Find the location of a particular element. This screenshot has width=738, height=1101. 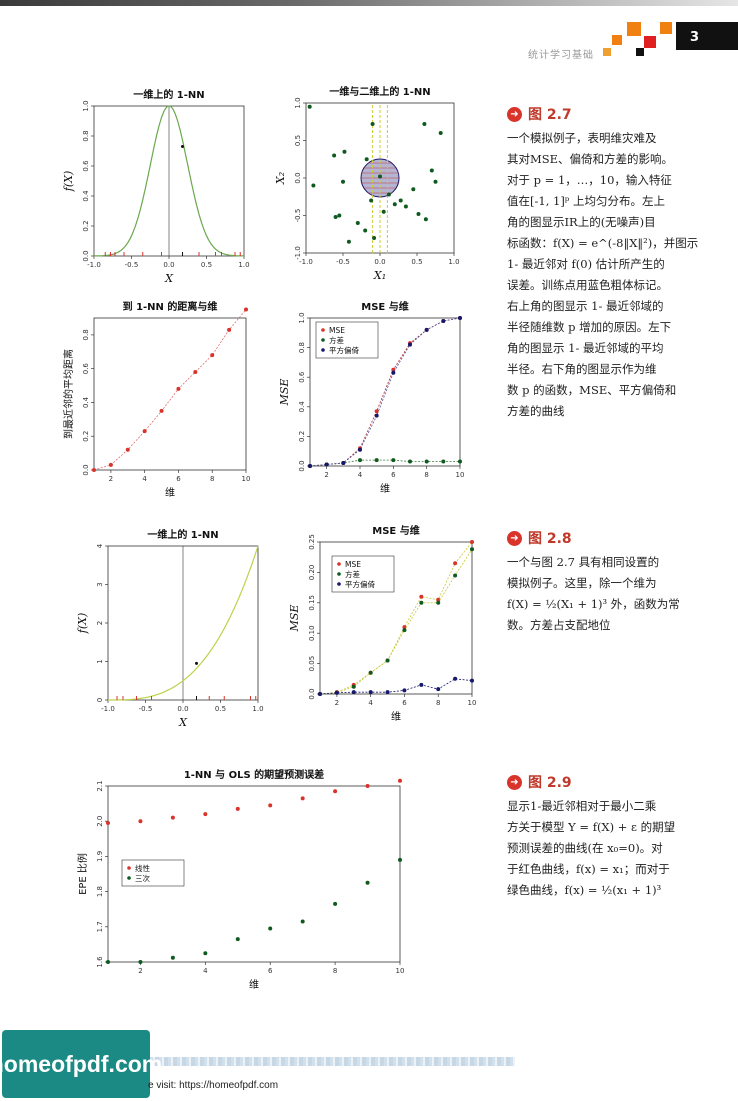

caption-line: 半径。右下角的图显示作为维 is located at coordinates (582, 369).